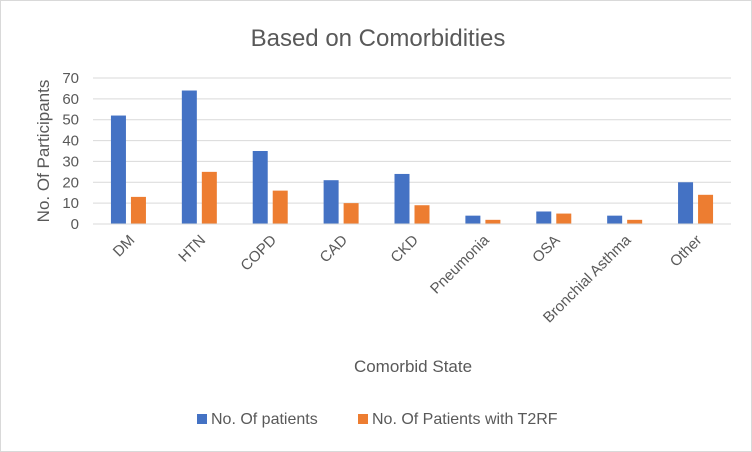 The height and width of the screenshot is (452, 752). Describe the element at coordinates (686, 251) in the screenshot. I see `x-tick-label-other: Other` at that location.